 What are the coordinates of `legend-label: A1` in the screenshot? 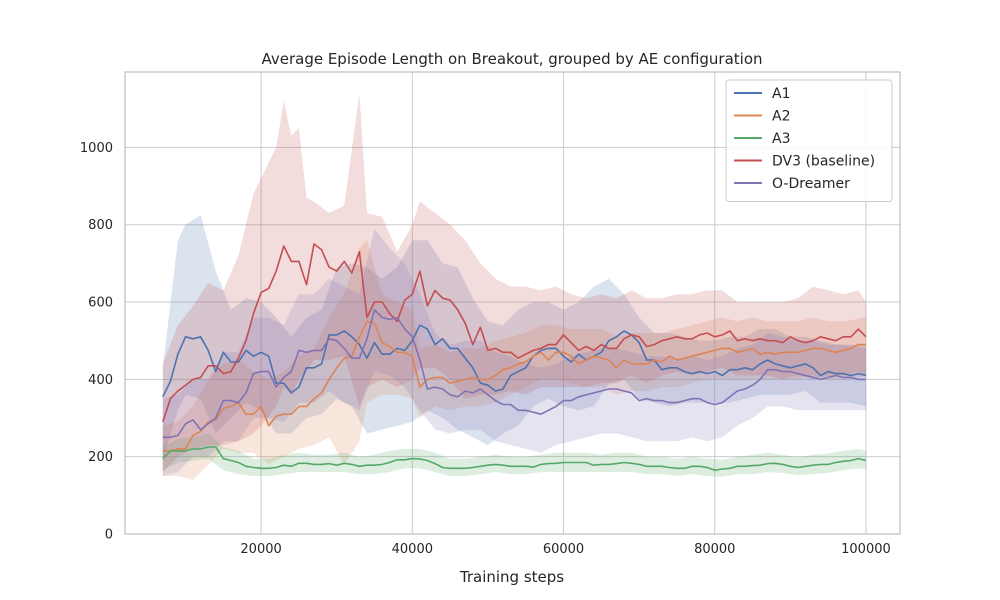 It's located at (781, 94).